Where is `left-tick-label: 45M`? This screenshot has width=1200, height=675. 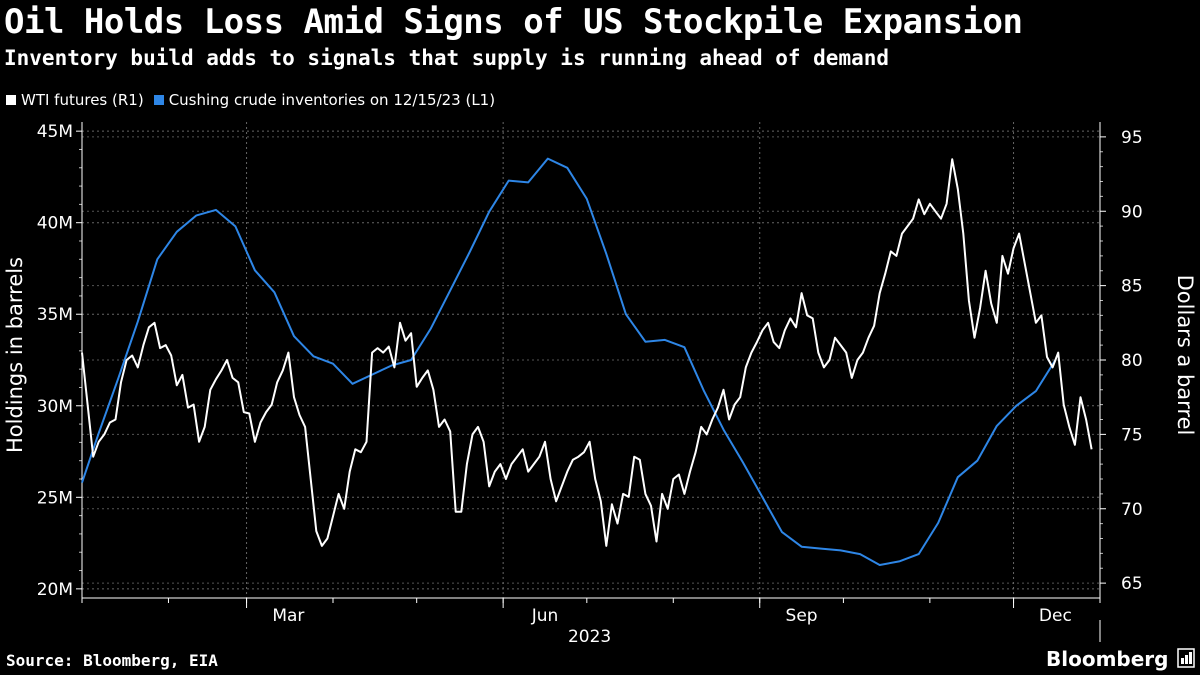
left-tick-label: 45M is located at coordinates (55, 132).